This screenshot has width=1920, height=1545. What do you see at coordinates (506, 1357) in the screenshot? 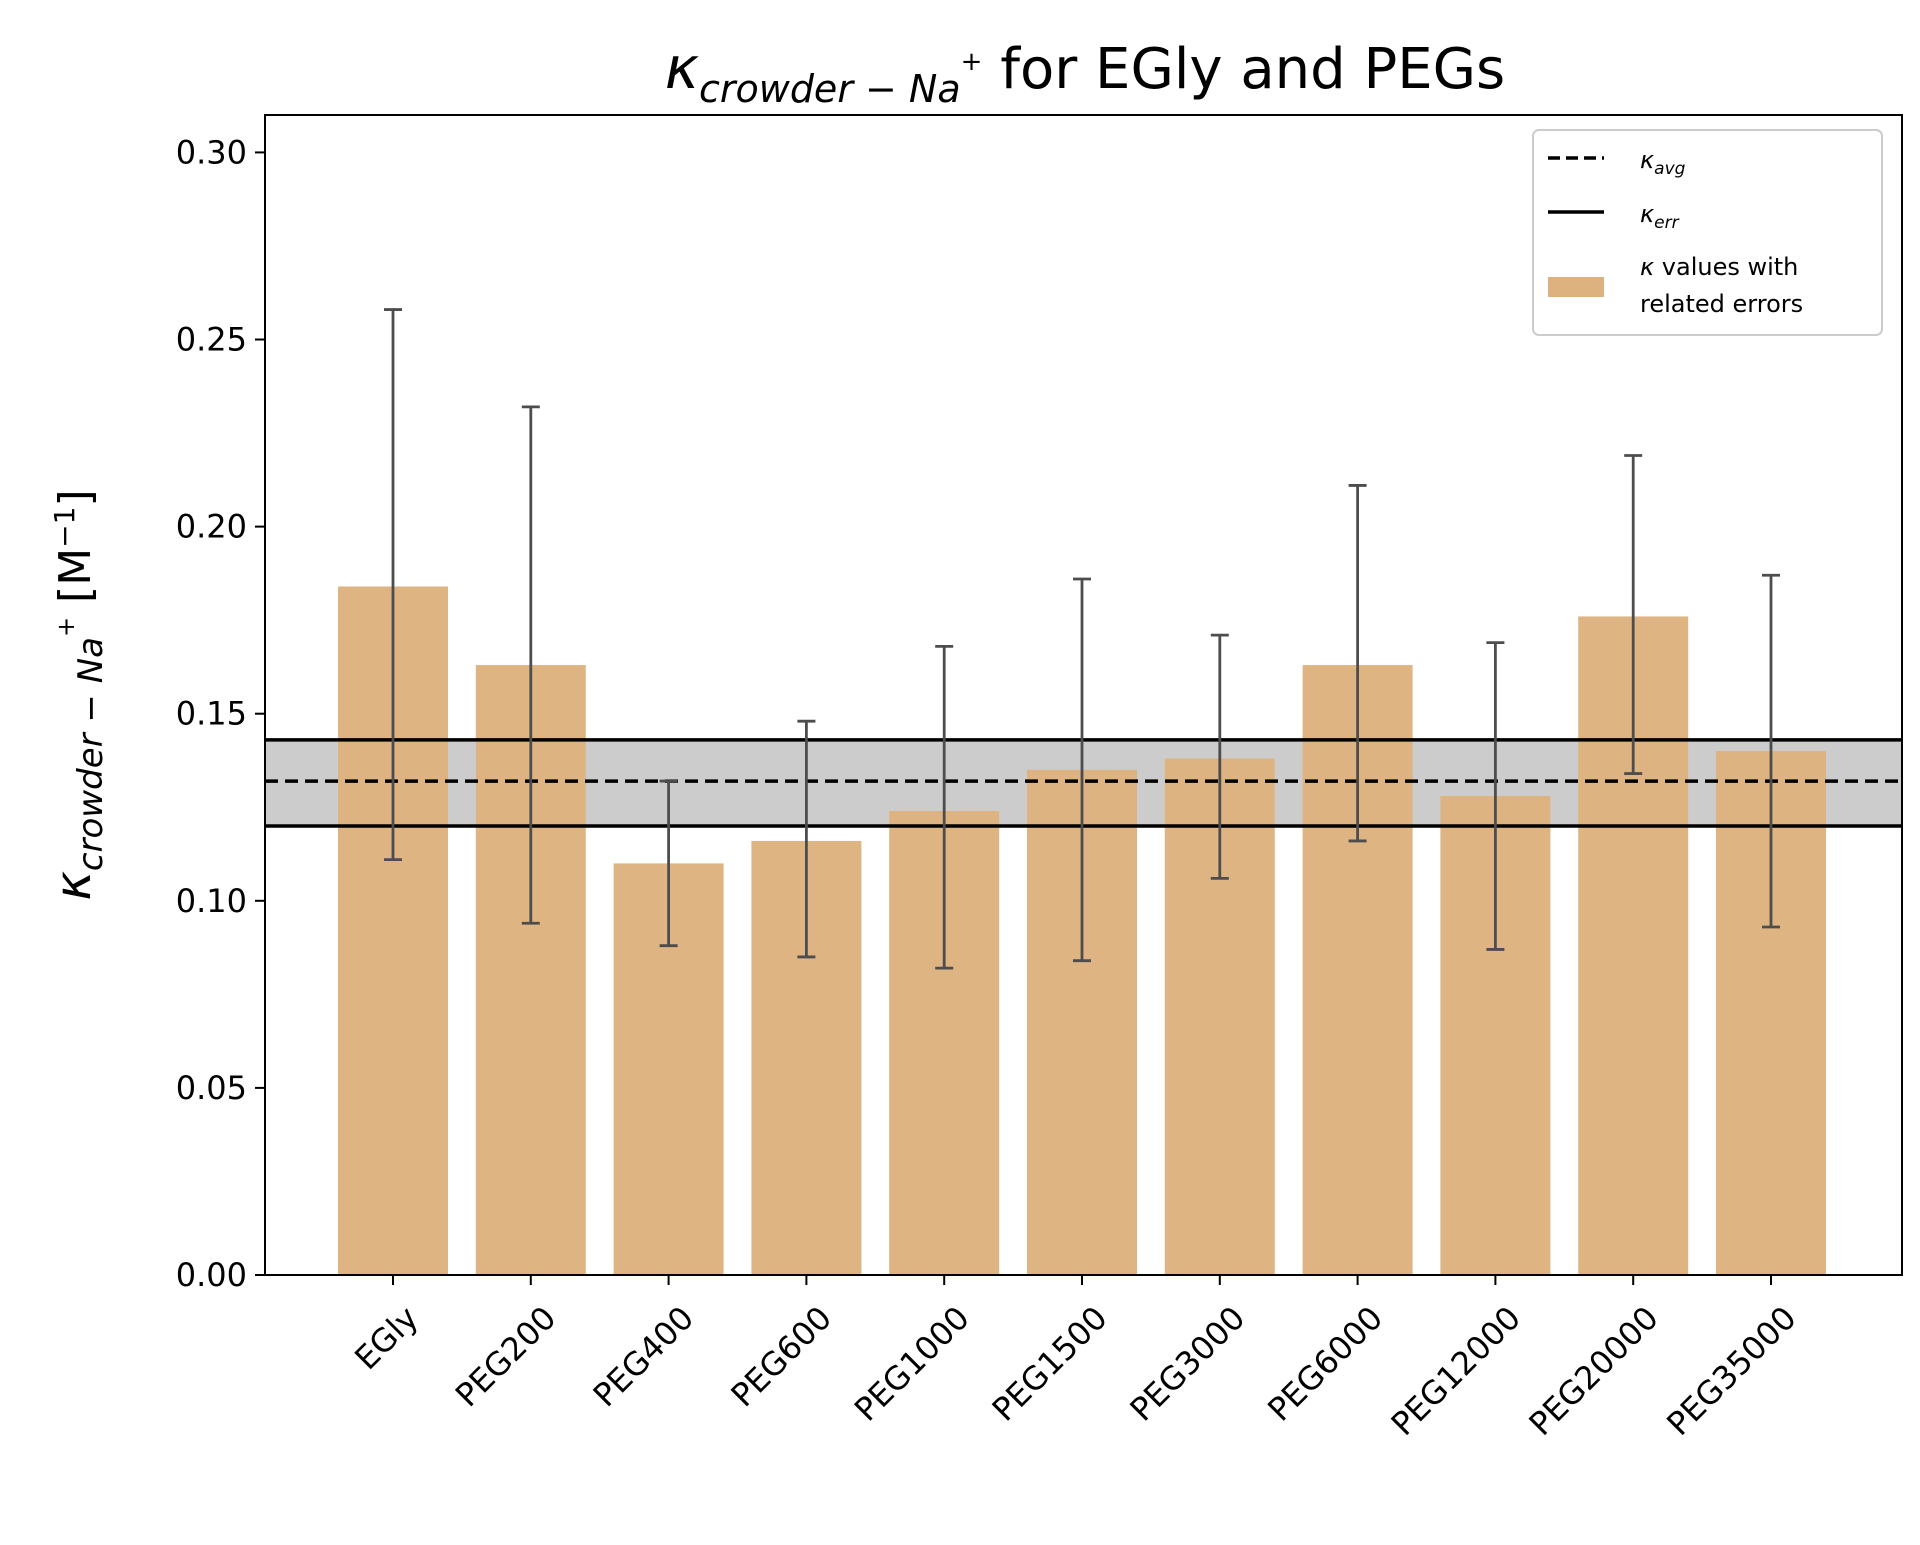
I see `x-tick-label: PEG200` at bounding box center [506, 1357].